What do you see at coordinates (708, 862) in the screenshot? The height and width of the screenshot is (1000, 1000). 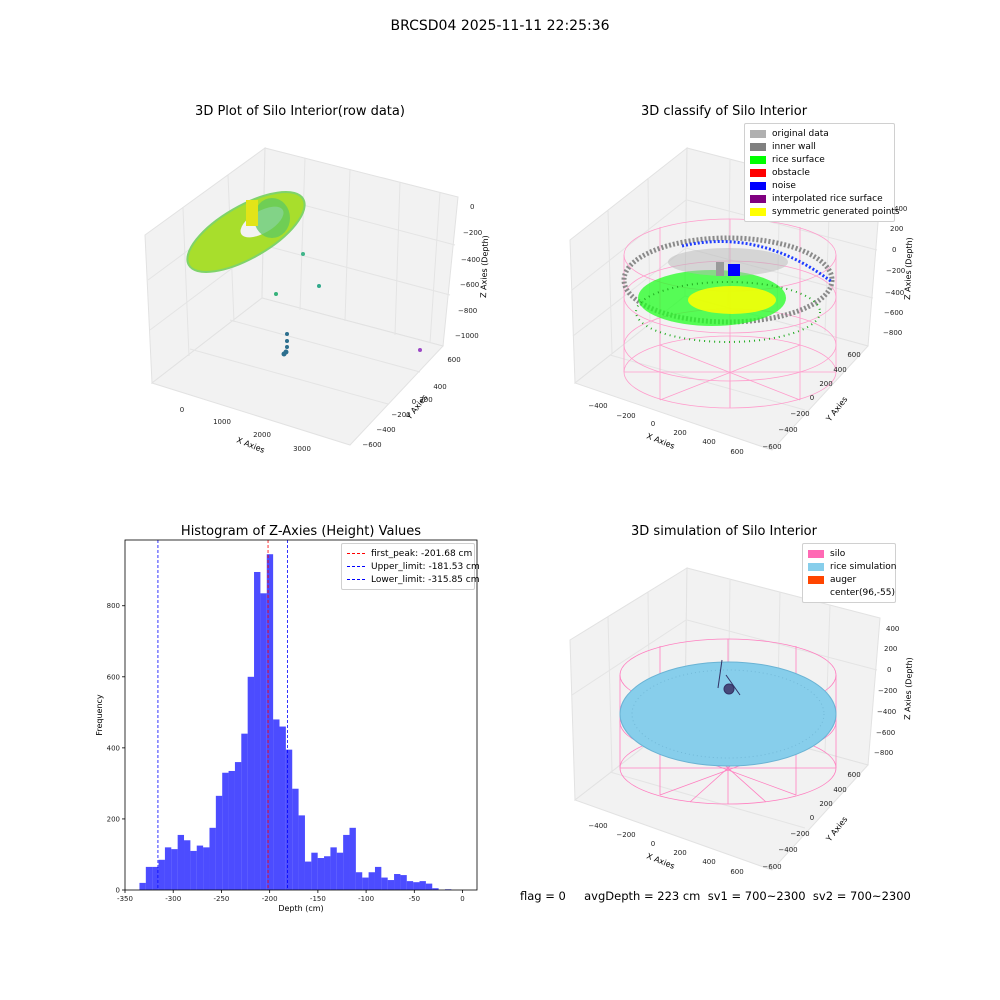 I see `simulation-xtick: 400` at bounding box center [708, 862].